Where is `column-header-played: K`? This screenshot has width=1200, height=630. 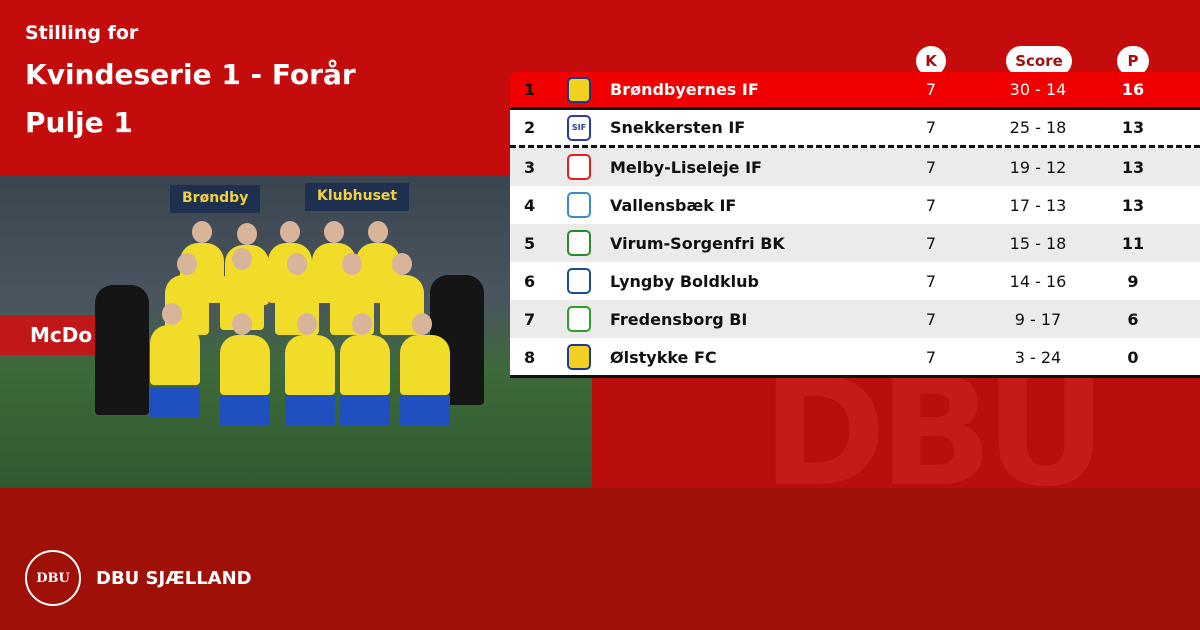 column-header-played: K is located at coordinates (931, 61).